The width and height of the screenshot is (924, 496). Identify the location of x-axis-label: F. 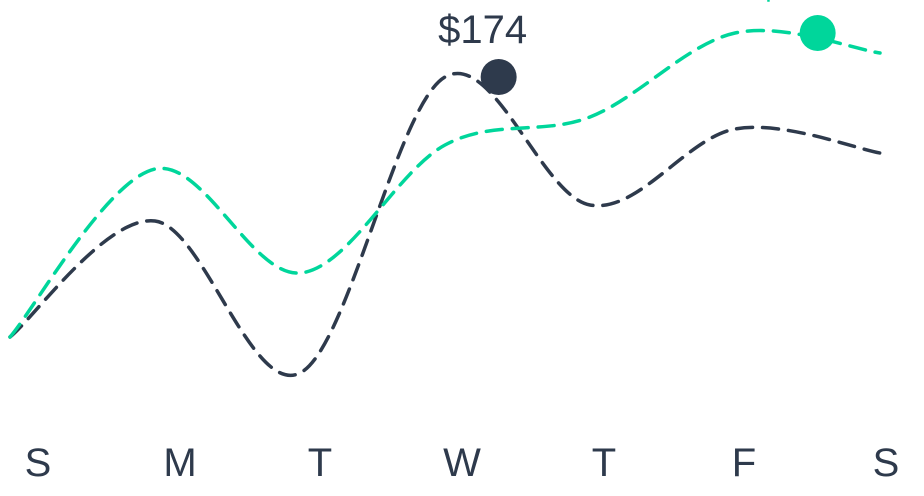
(744, 463).